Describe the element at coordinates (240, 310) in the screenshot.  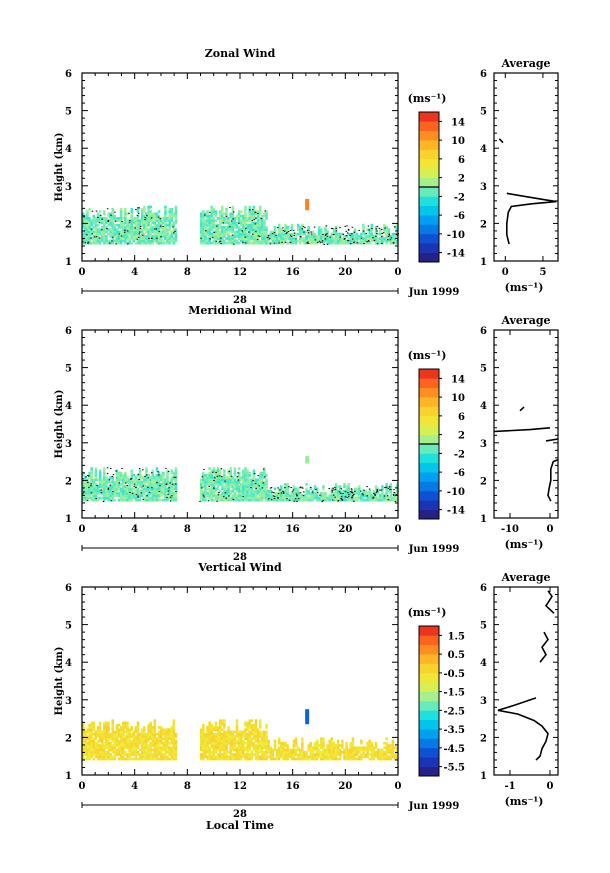
I see `panel-title: Meridional Wind` at that location.